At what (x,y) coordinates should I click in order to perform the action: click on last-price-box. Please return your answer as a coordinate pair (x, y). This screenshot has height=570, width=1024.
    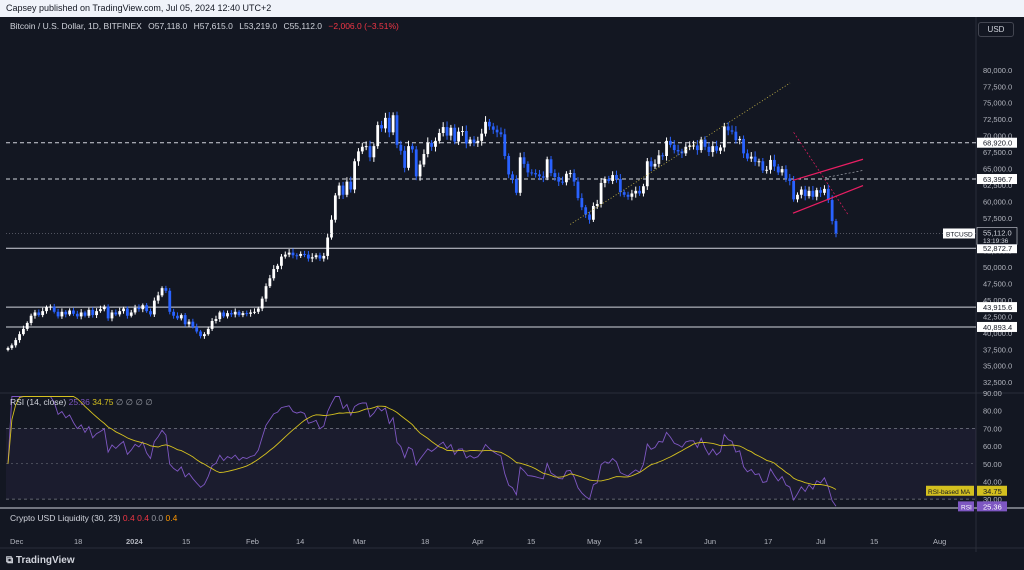
    Looking at the image, I should click on (997, 236).